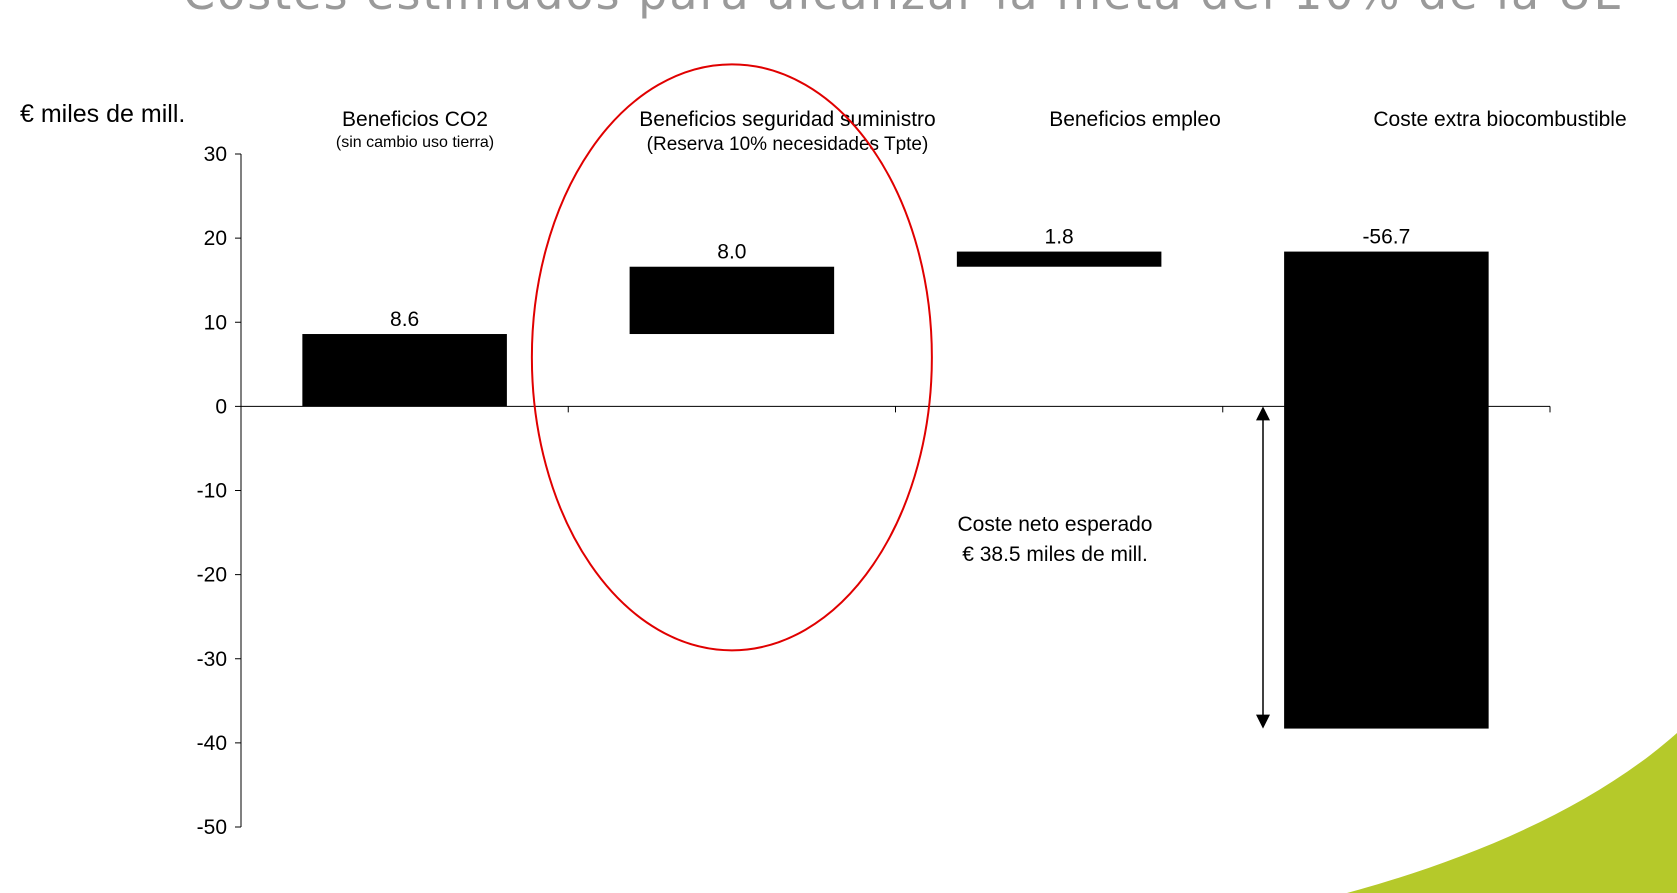 The image size is (1677, 893). Describe the element at coordinates (1386, 237) in the screenshot. I see `bar-value-label: -56.7` at that location.